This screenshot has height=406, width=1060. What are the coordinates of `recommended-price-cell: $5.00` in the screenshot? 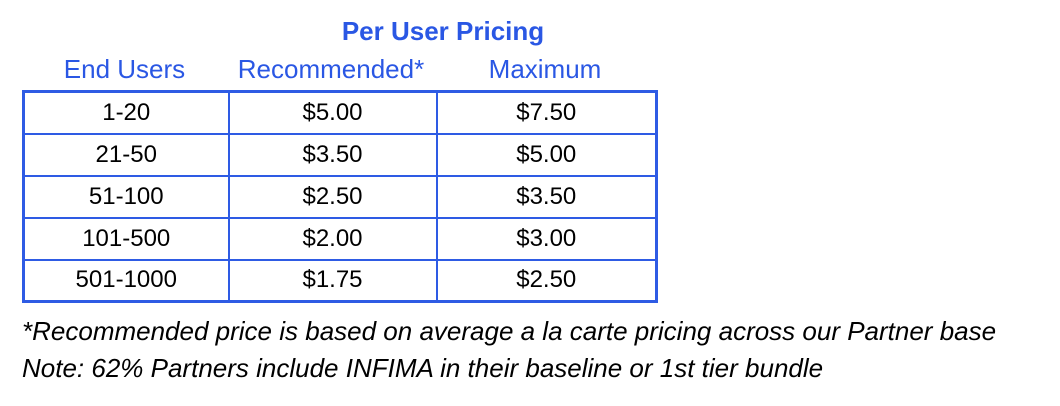 It's located at (332, 112).